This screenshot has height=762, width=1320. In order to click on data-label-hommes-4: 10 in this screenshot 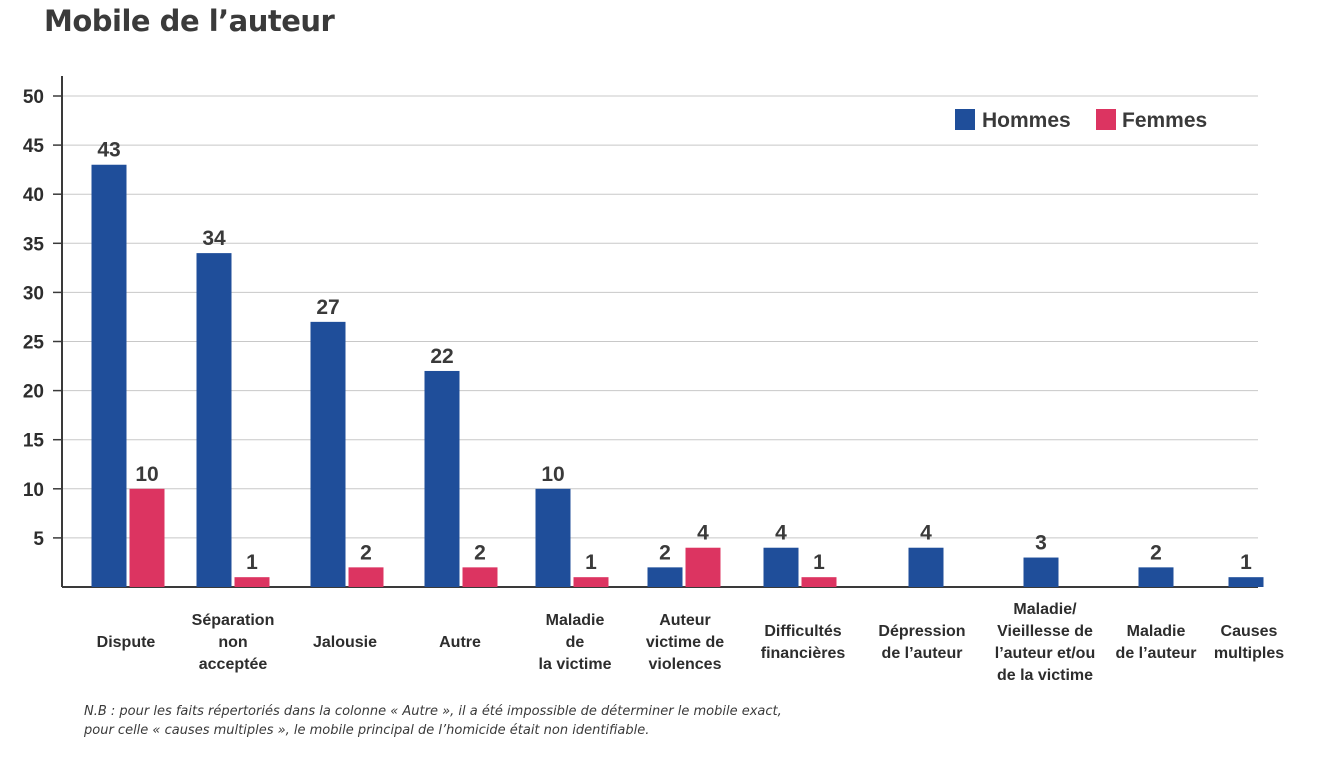, I will do `click(552, 474)`.